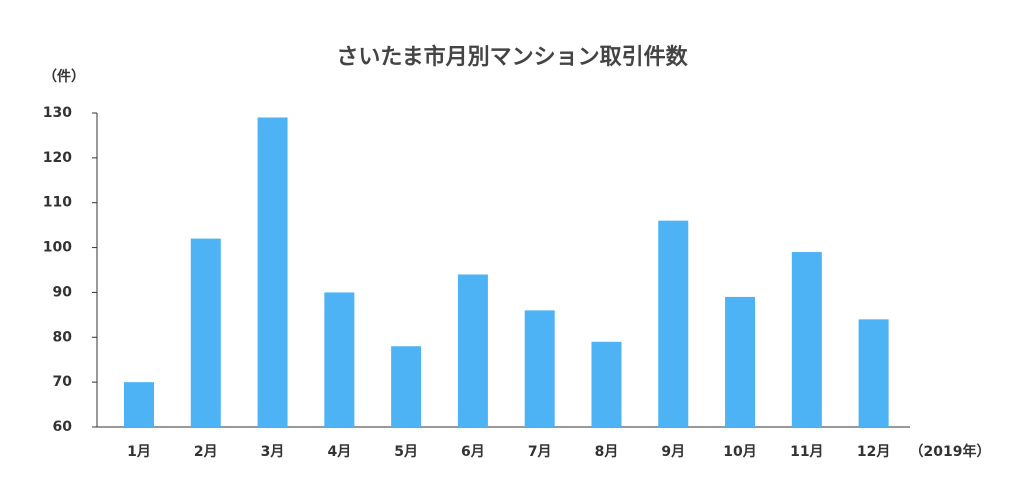 The width and height of the screenshot is (1024, 503). I want to click on x-tick-label: 11月, so click(806, 452).